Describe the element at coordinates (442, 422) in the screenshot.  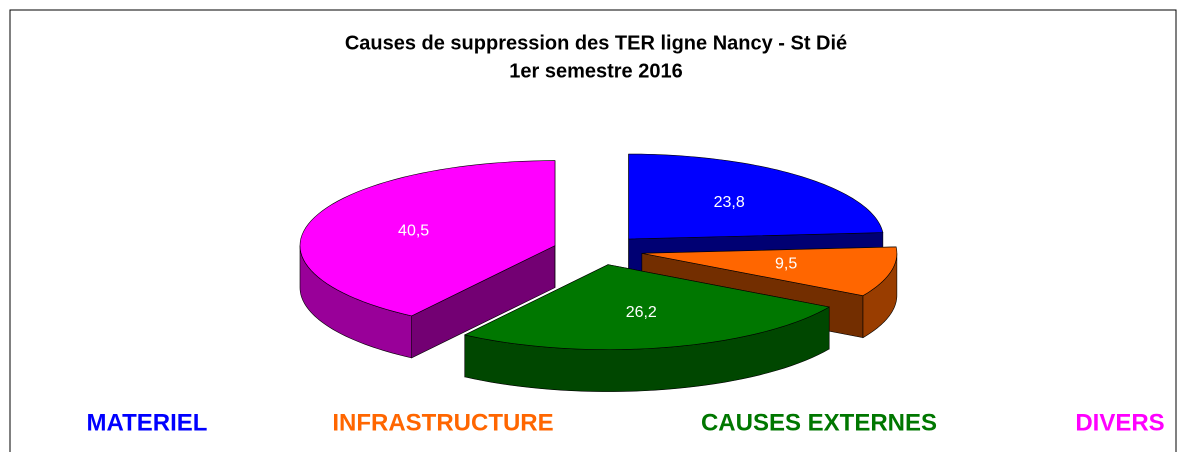
I see `legend-entry: INFRASTRUCTURE` at that location.